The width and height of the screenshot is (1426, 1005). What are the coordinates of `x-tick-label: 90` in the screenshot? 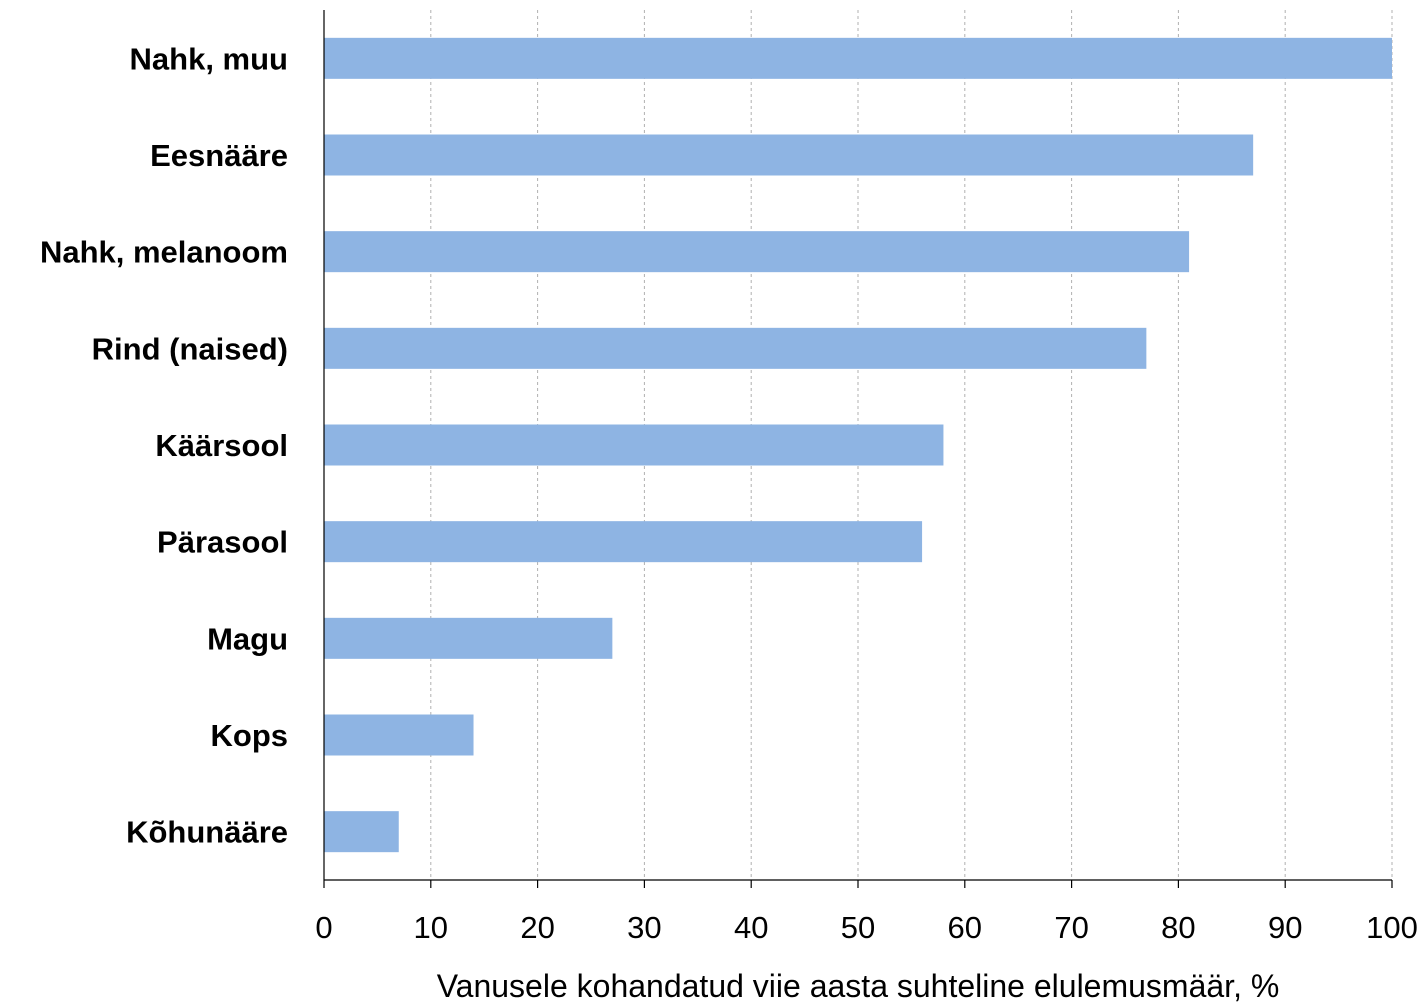 It's located at (1285, 927).